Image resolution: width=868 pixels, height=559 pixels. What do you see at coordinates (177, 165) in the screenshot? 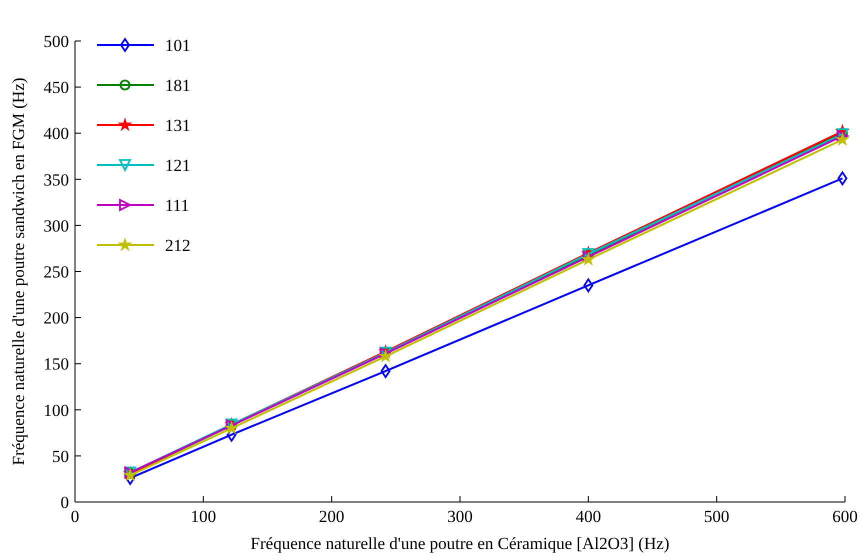
I see `legend-label: 121` at bounding box center [177, 165].